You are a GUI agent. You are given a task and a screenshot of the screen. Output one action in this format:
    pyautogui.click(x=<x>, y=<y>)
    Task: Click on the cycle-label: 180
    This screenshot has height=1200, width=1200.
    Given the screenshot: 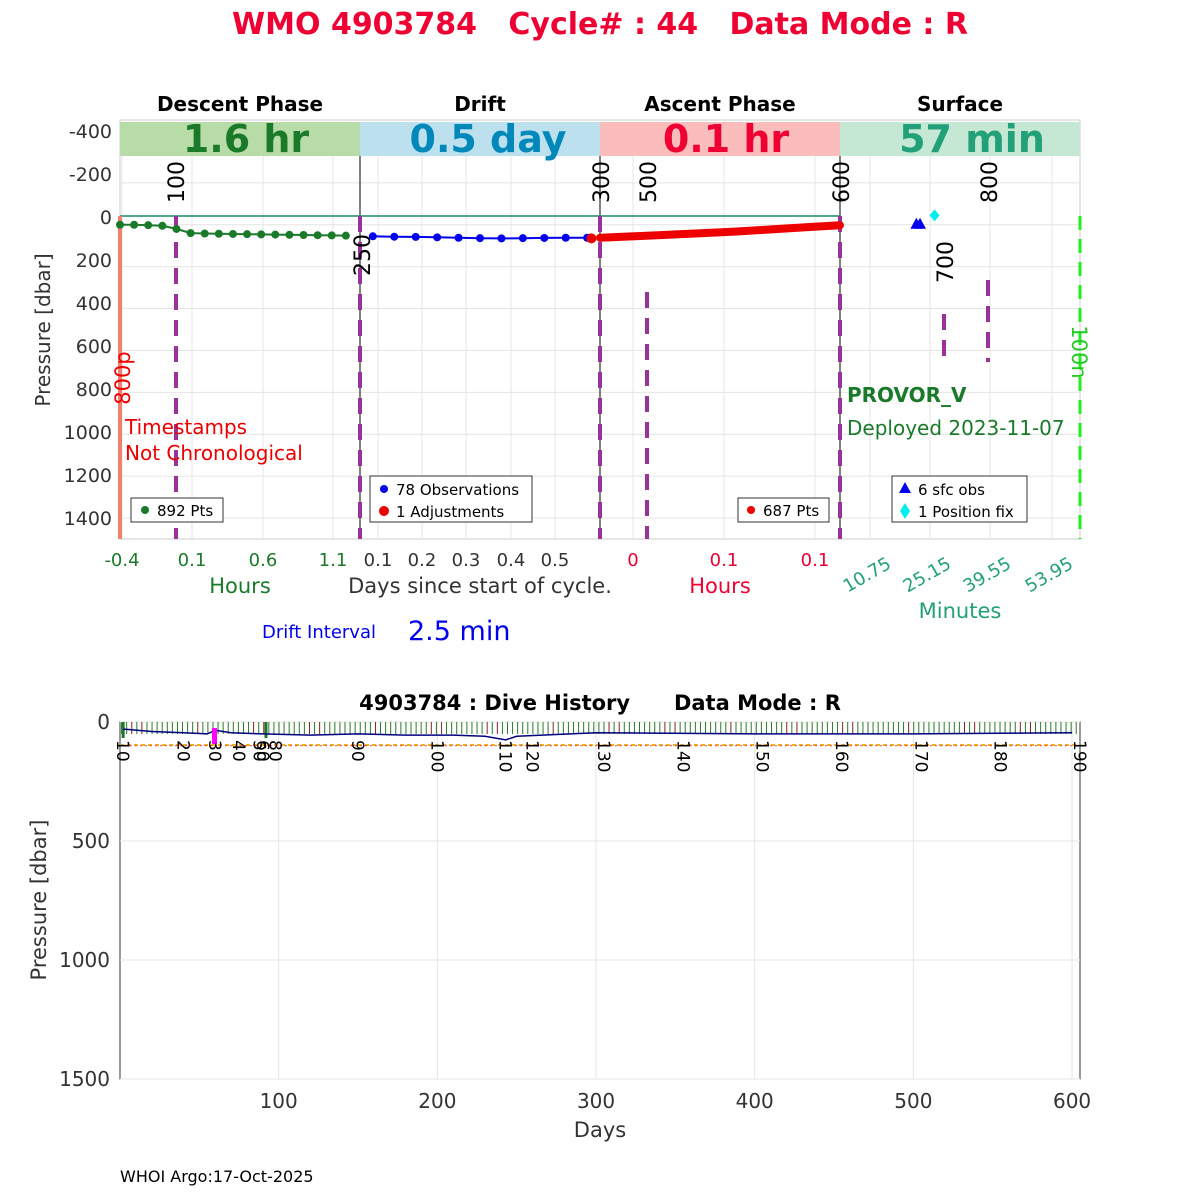 What is the action you would take?
    pyautogui.click(x=1000, y=756)
    